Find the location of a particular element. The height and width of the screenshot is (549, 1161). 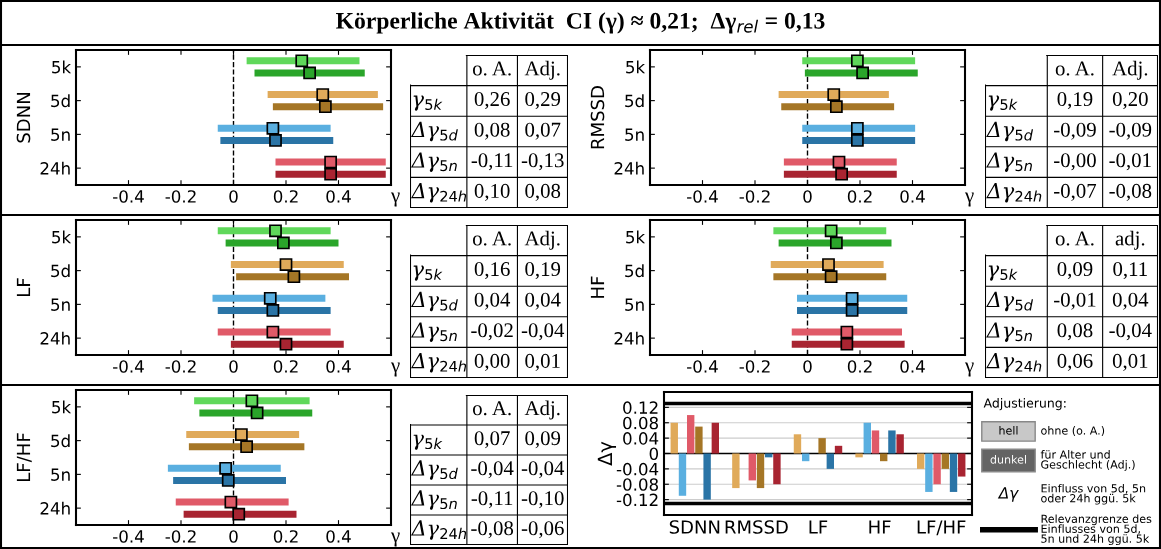

text: 0,01 is located at coordinates (1130, 362).